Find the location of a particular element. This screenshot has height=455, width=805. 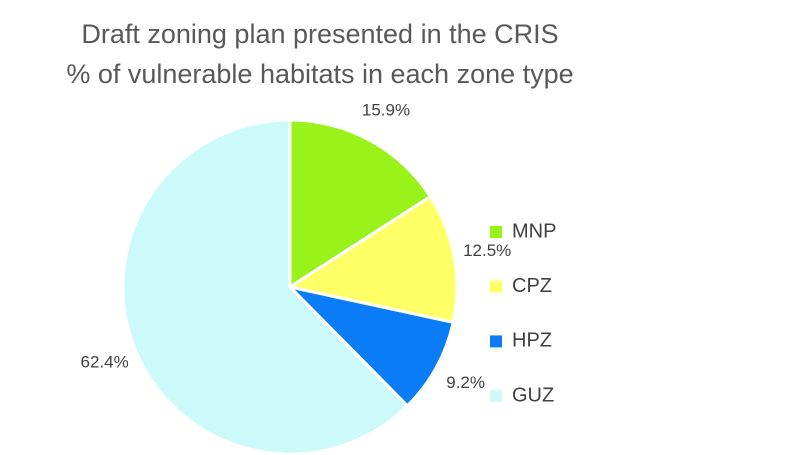

data-label: 15.9% is located at coordinates (386, 110).